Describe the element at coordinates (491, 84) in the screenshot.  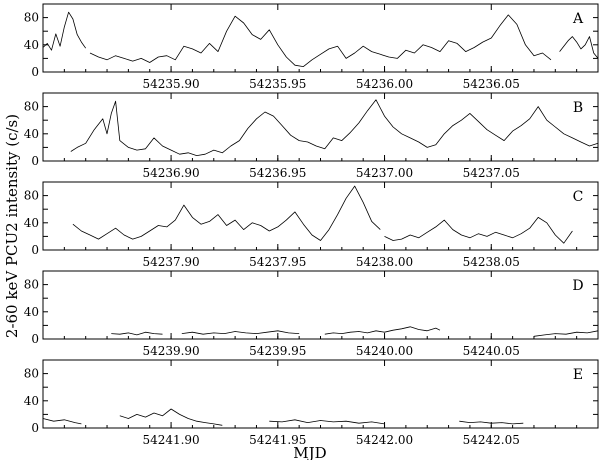
I see `x-tick-label: 54236.05` at that location.